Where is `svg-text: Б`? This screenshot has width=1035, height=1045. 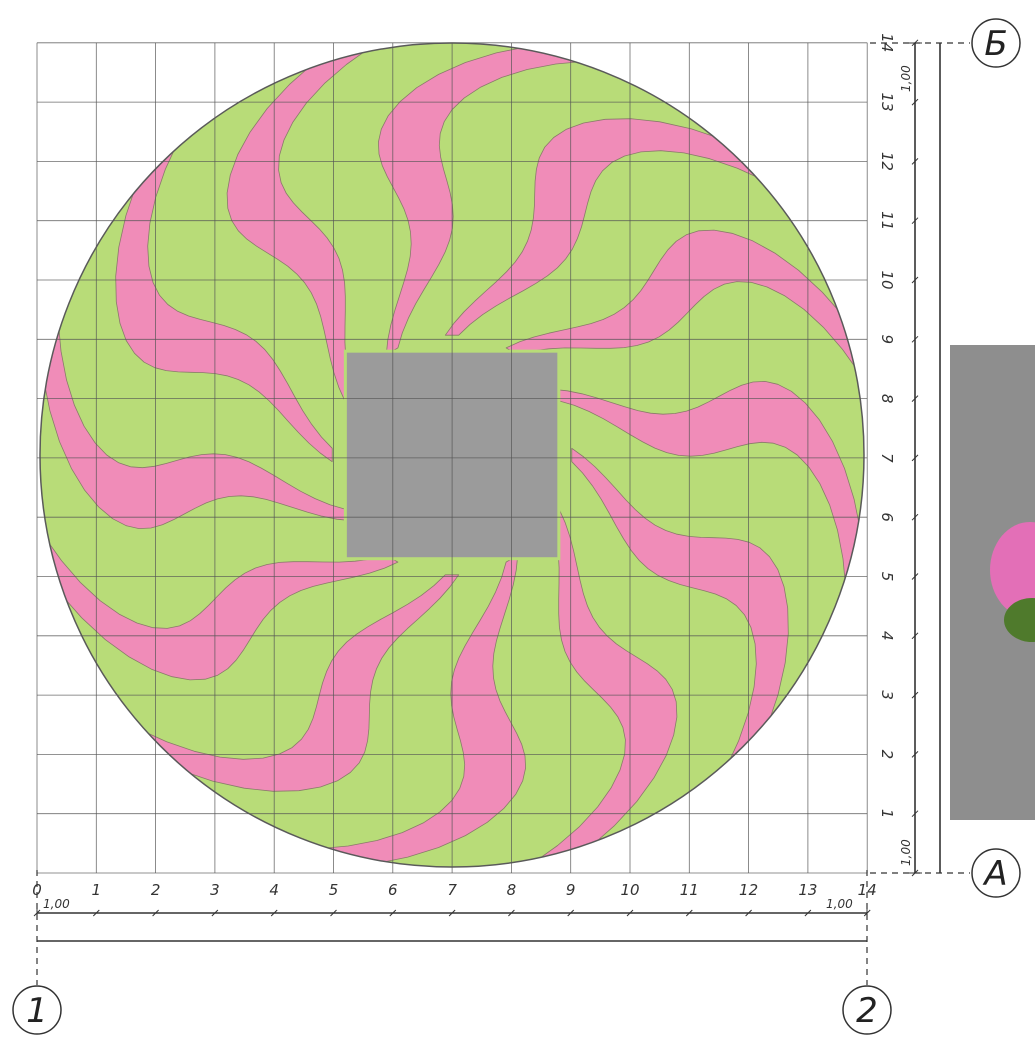
svg-text: Б is located at coordinates (995, 44).